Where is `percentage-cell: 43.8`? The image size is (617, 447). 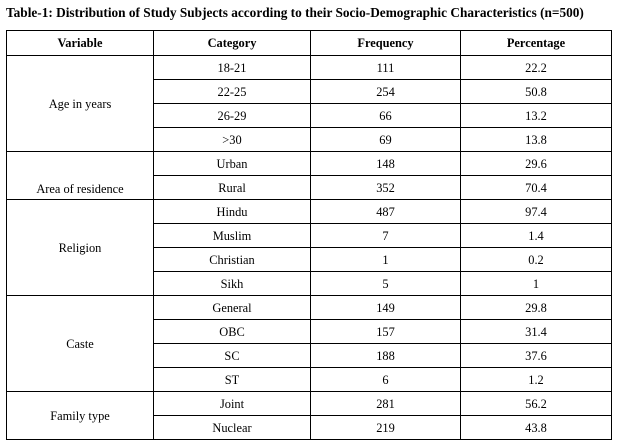
percentage-cell: 43.8 is located at coordinates (536, 427).